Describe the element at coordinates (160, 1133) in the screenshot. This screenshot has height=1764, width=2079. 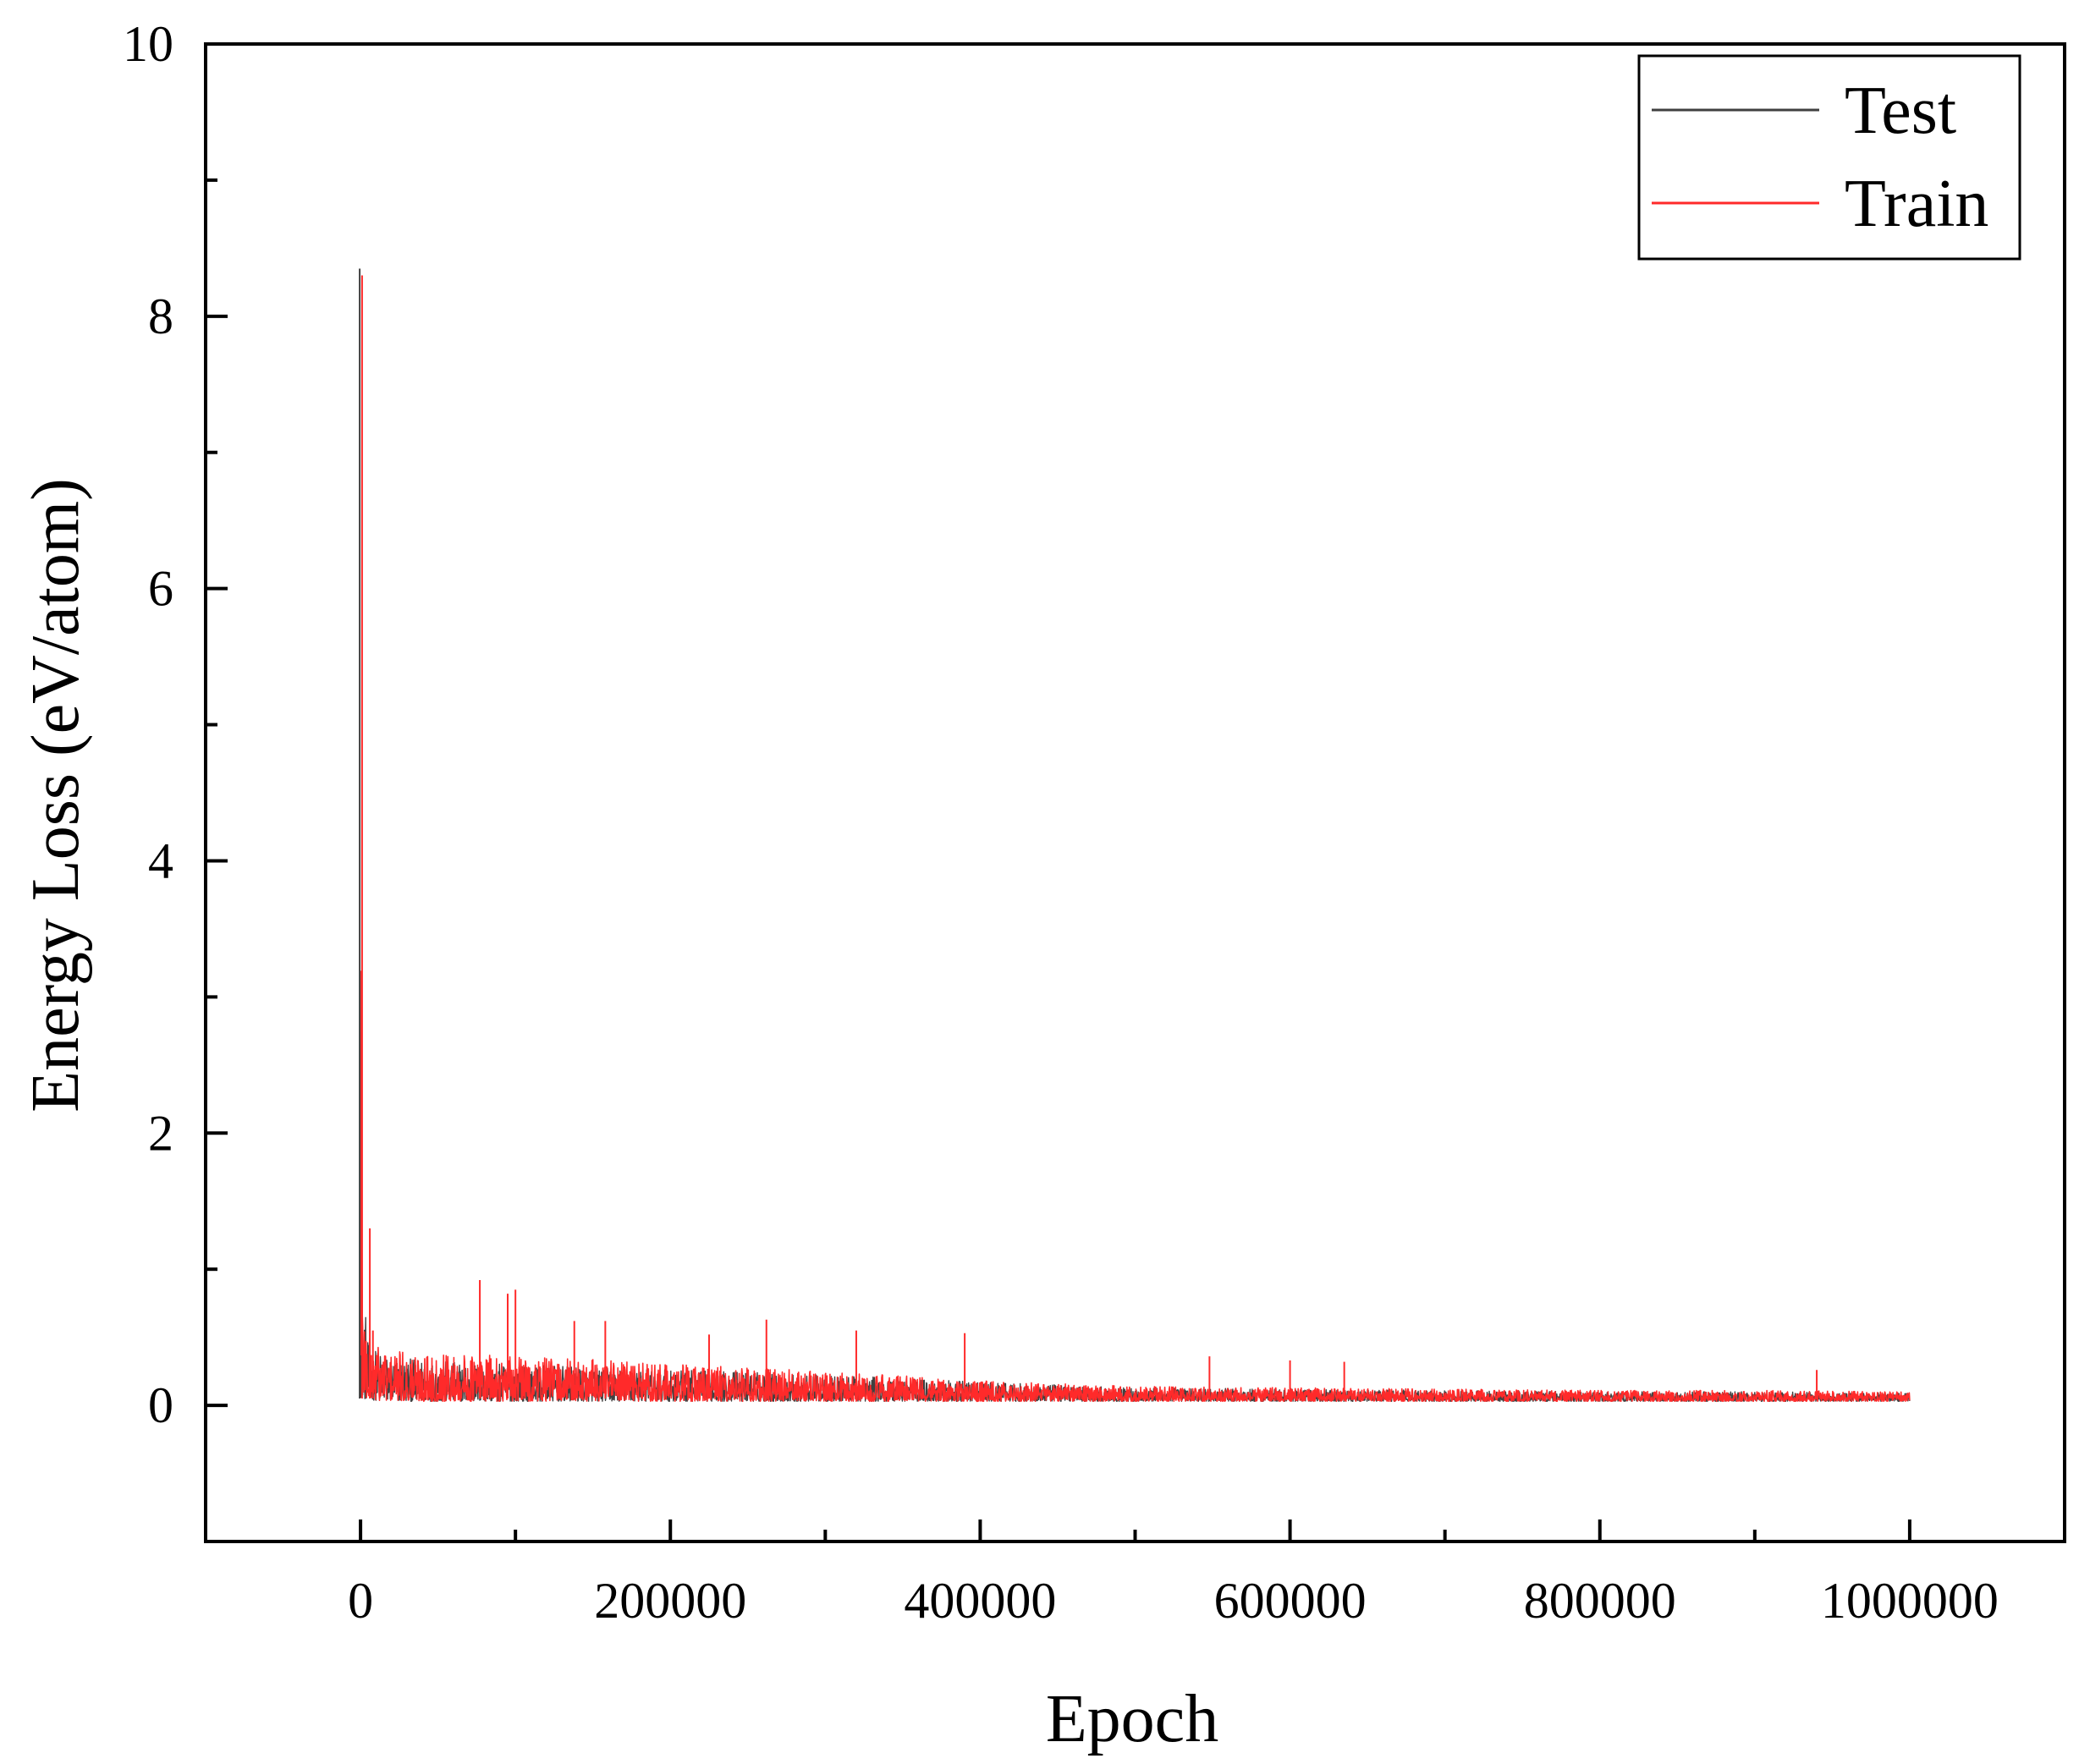
I see `y-tick-label: 2` at that location.